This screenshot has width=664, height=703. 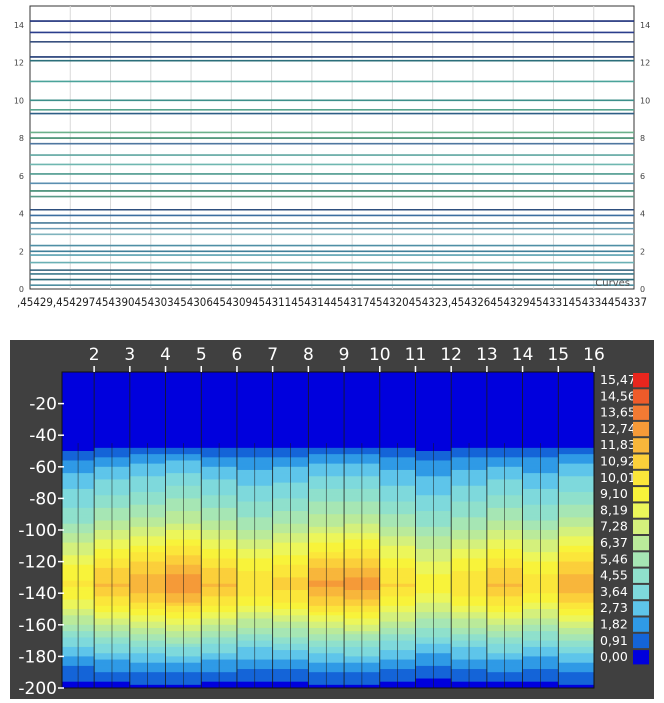 I want to click on legend-level-label: 5,46, so click(x=614, y=558).